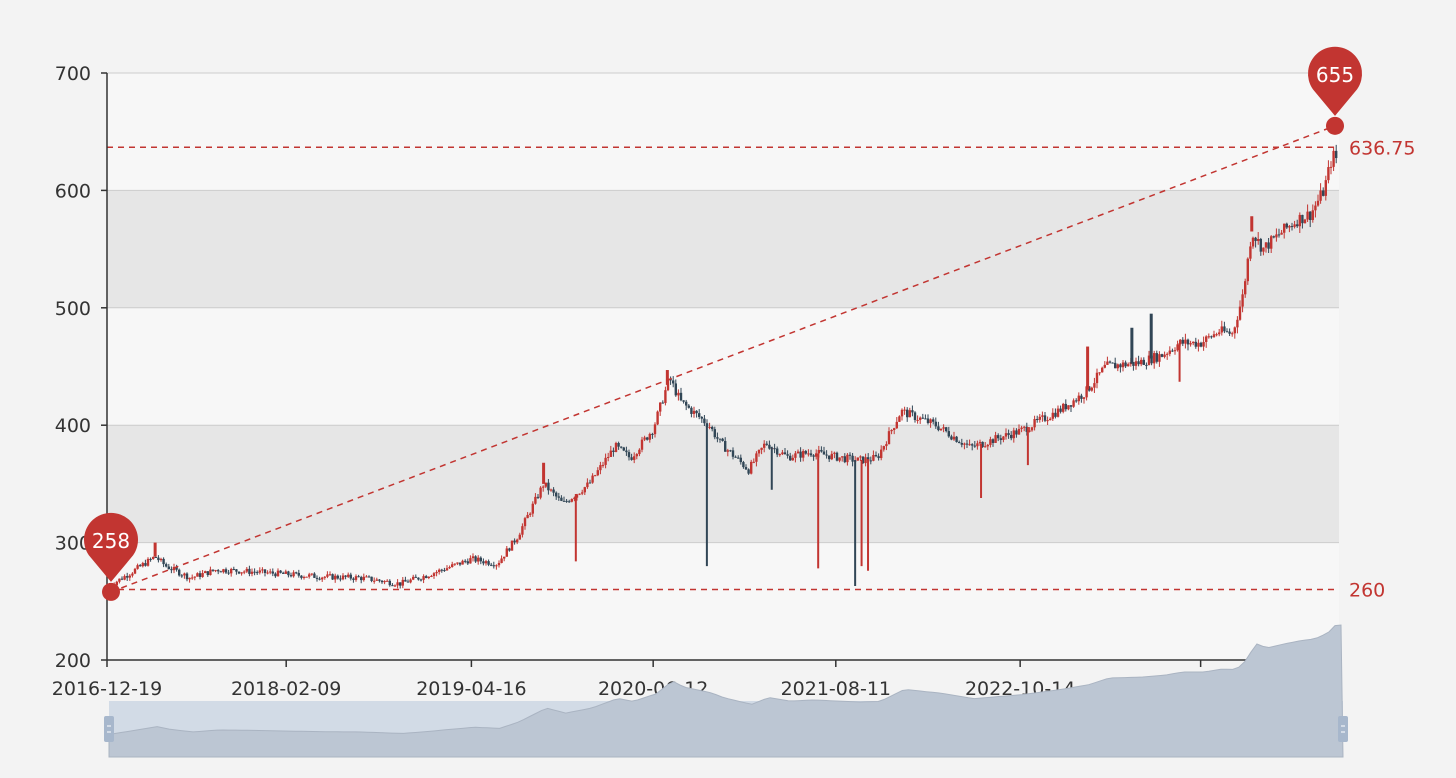 This screenshot has width=1456, height=778. Describe the element at coordinates (1382, 148) in the screenshot. I see `mark-line-label: 636.75` at that location.